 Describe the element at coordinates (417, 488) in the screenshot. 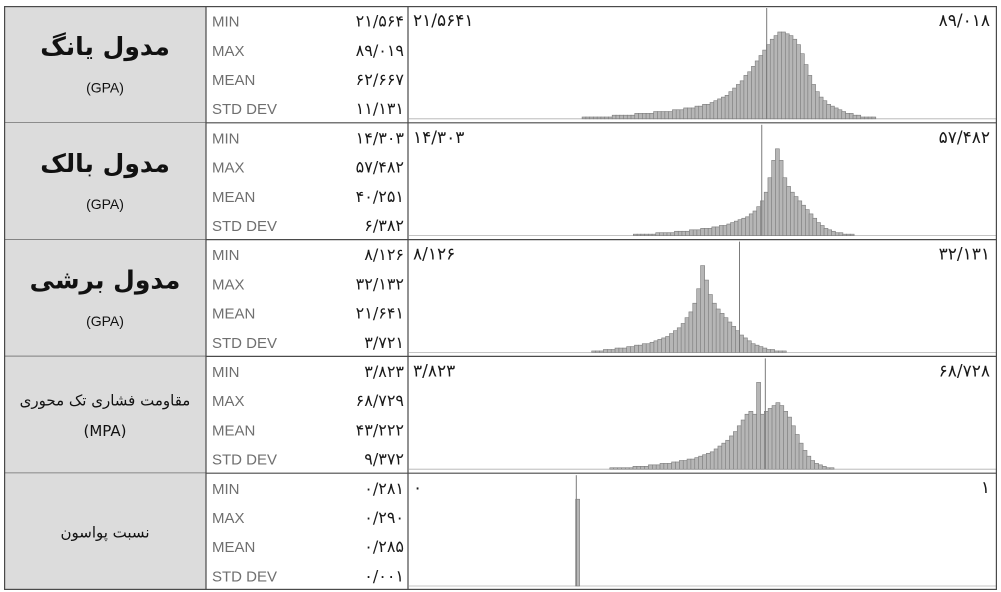

I see `x-min-label: ۰` at that location.